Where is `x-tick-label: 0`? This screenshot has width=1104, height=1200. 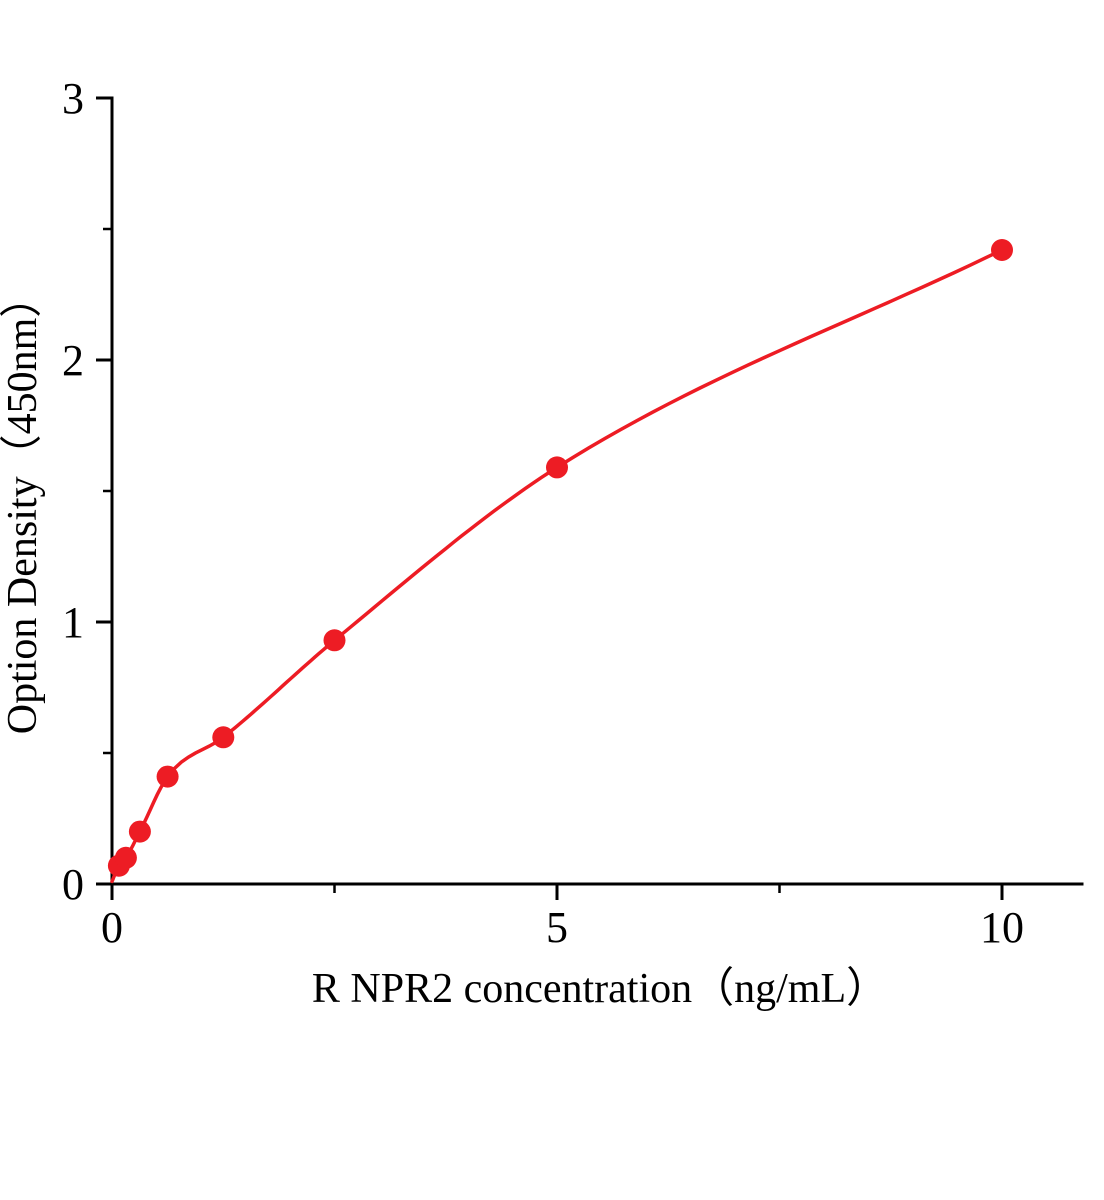 x-tick-label: 0 is located at coordinates (112, 927).